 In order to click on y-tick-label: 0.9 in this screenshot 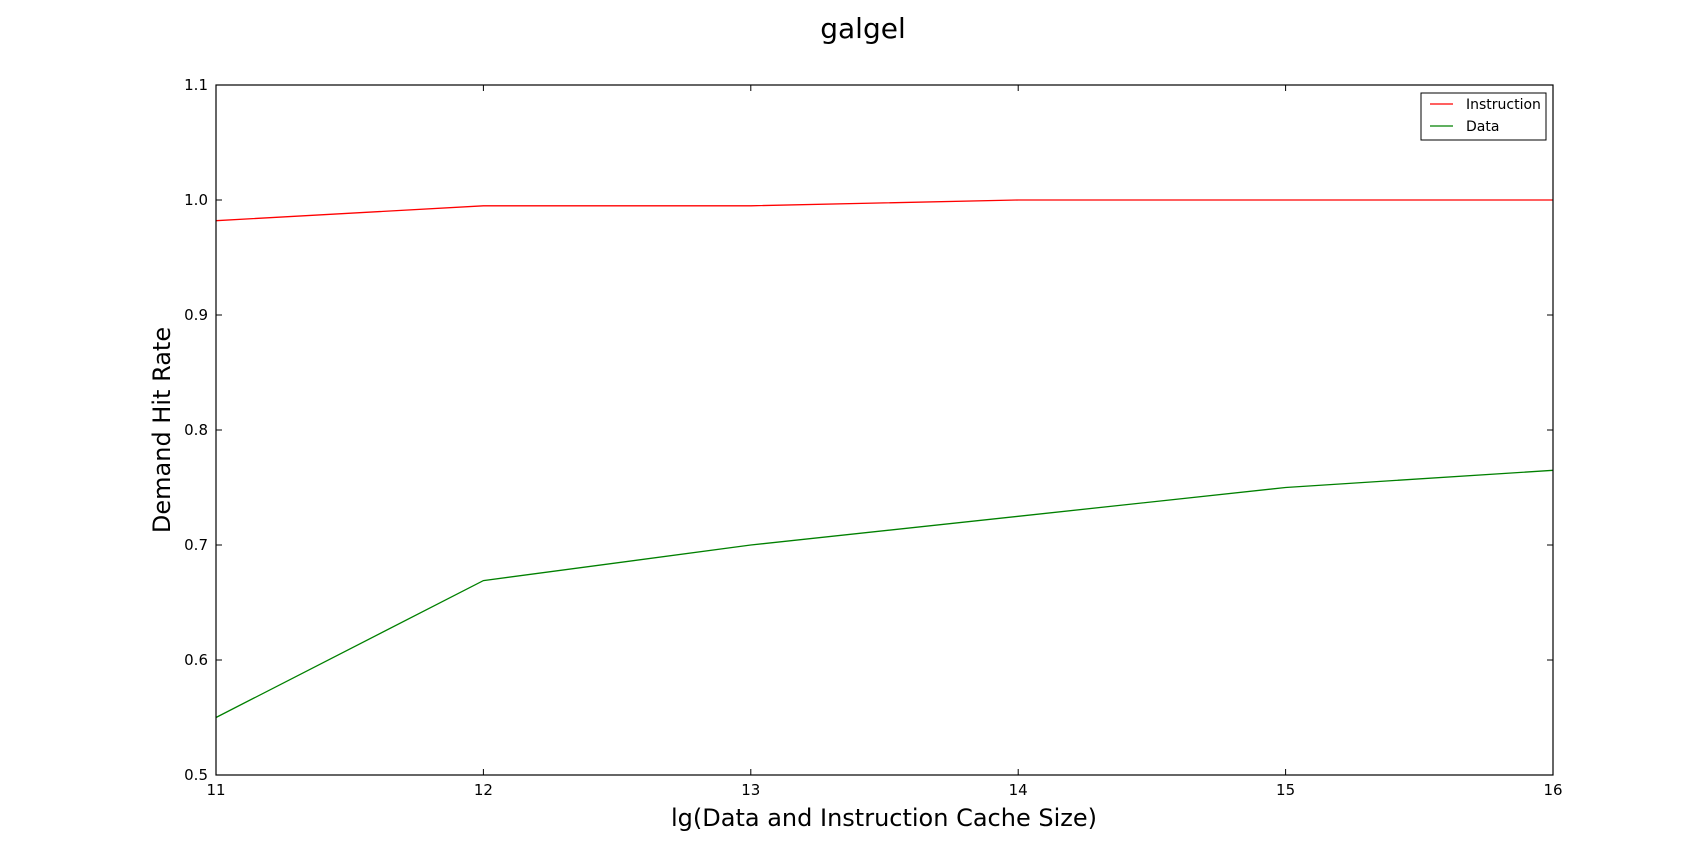, I will do `click(196, 315)`.